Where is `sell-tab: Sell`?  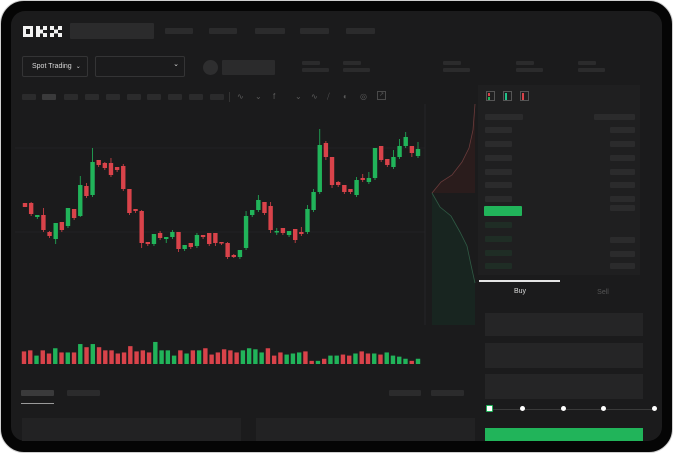 sell-tab: Sell is located at coordinates (603, 292).